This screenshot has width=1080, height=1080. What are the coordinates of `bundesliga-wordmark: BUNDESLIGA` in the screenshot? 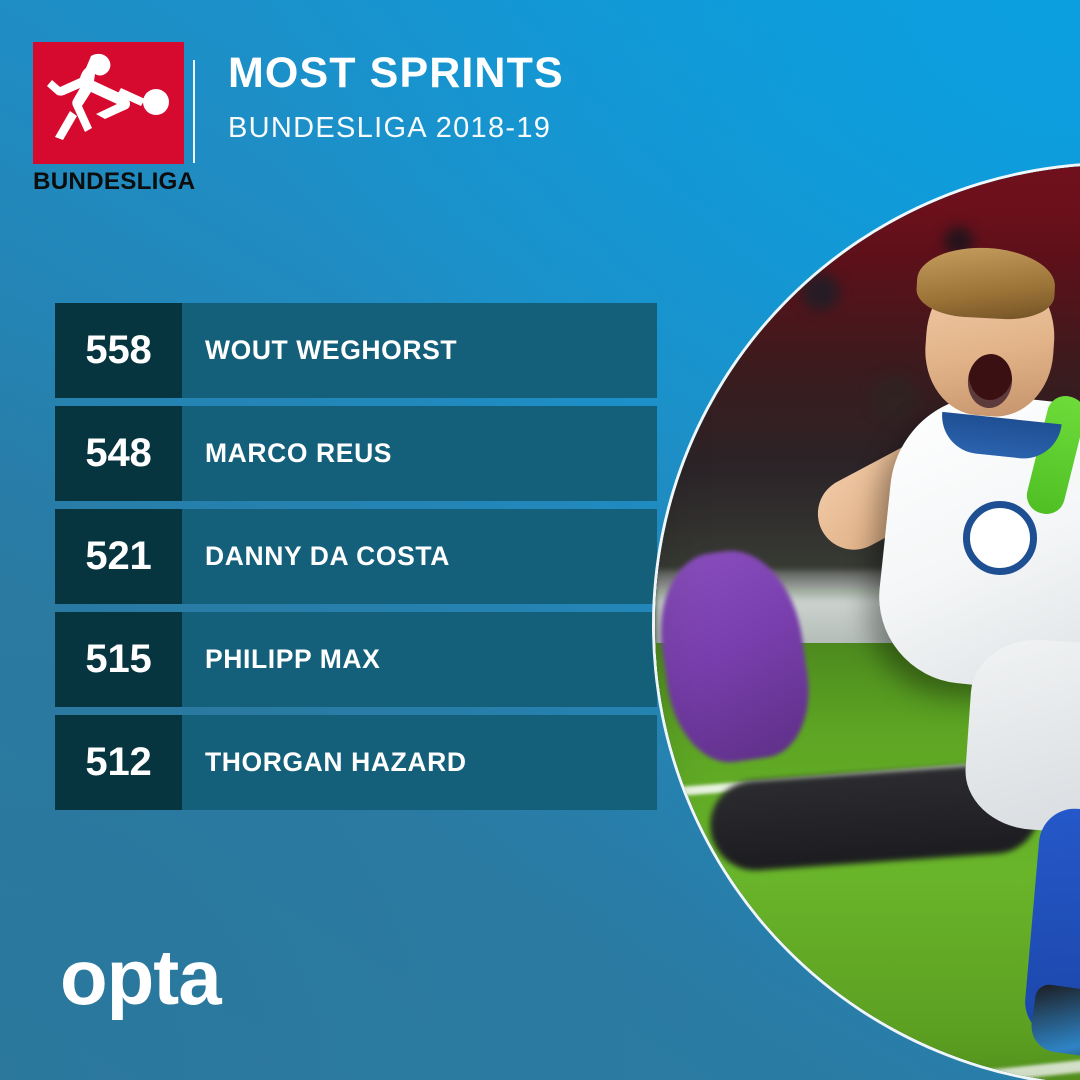 It's located at (114, 181).